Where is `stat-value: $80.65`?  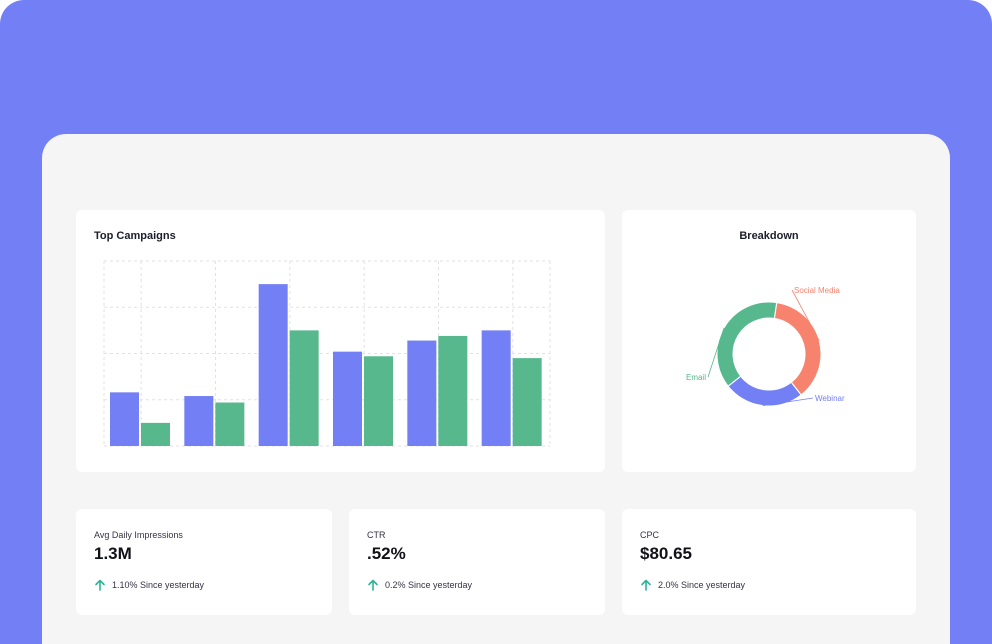 stat-value: $80.65 is located at coordinates (666, 553).